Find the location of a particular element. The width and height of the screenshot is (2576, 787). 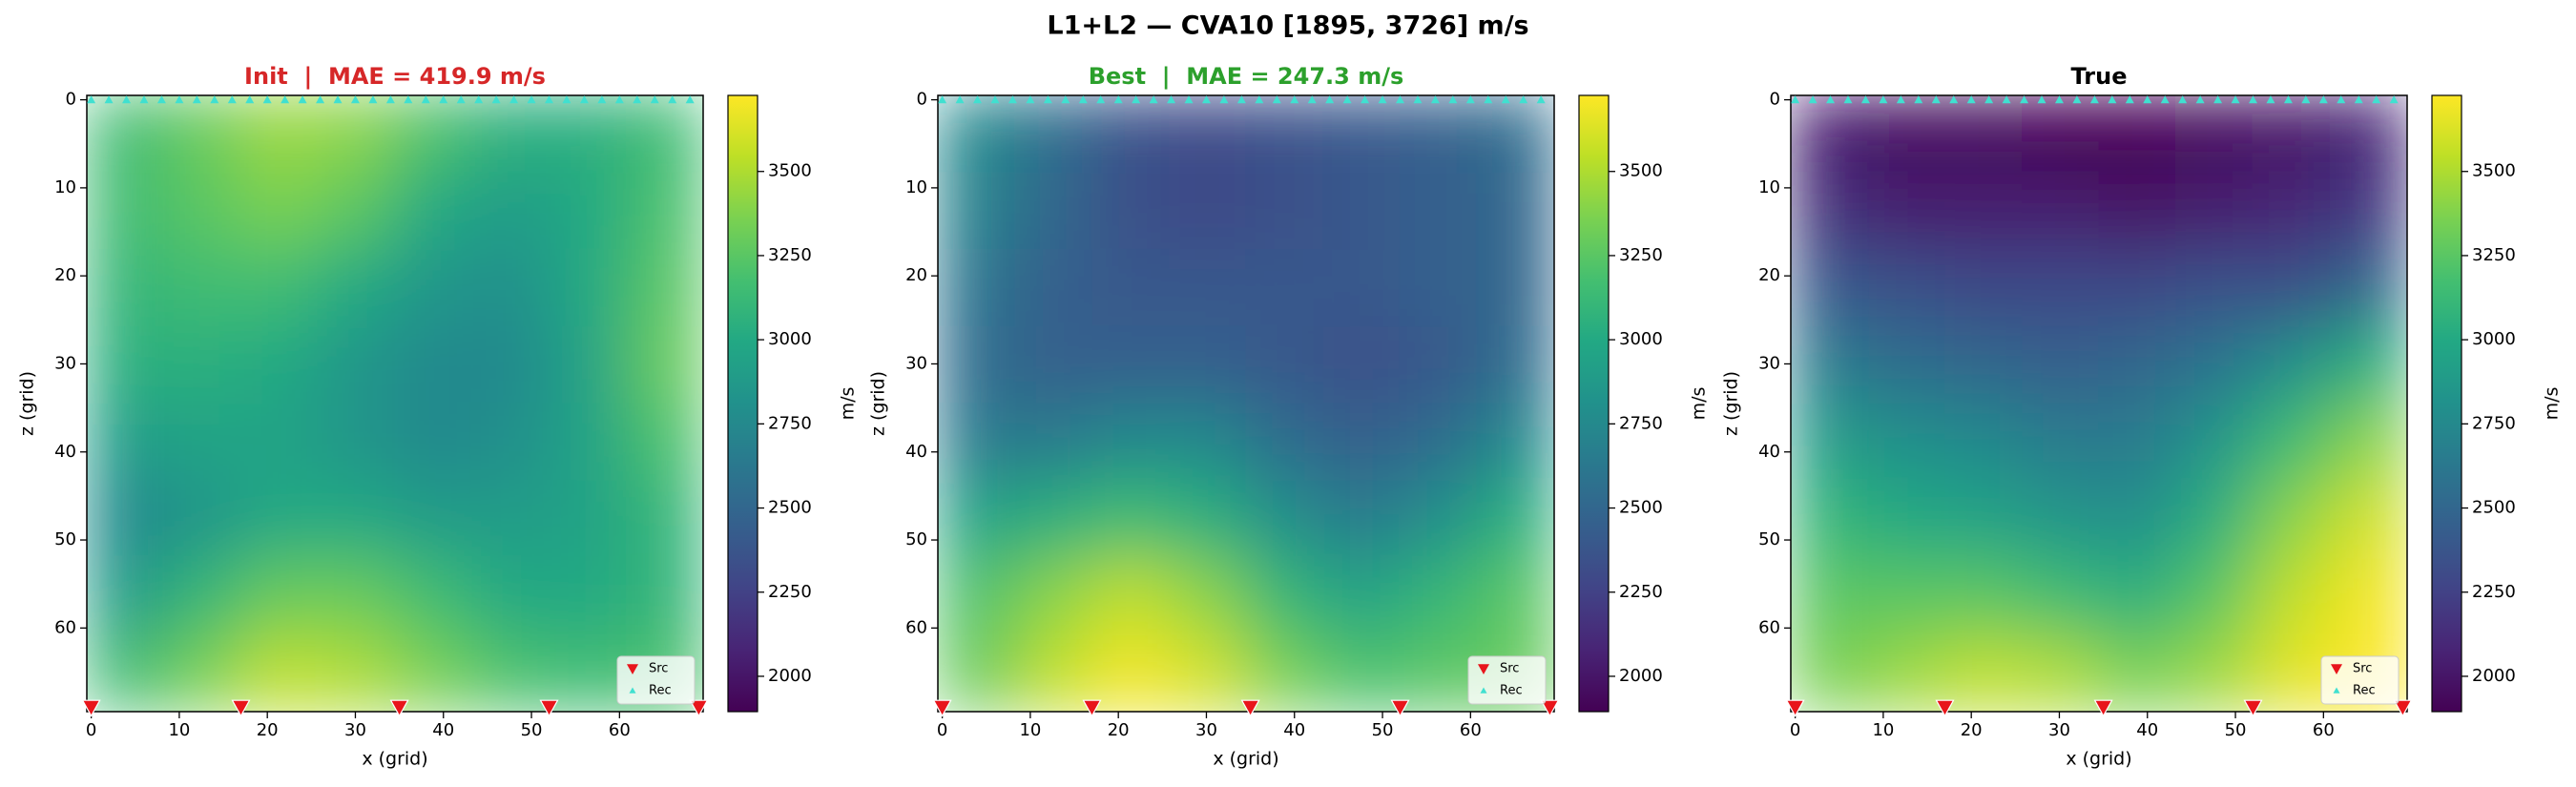

colorbar-tick-label: 2500 is located at coordinates (1641, 508).